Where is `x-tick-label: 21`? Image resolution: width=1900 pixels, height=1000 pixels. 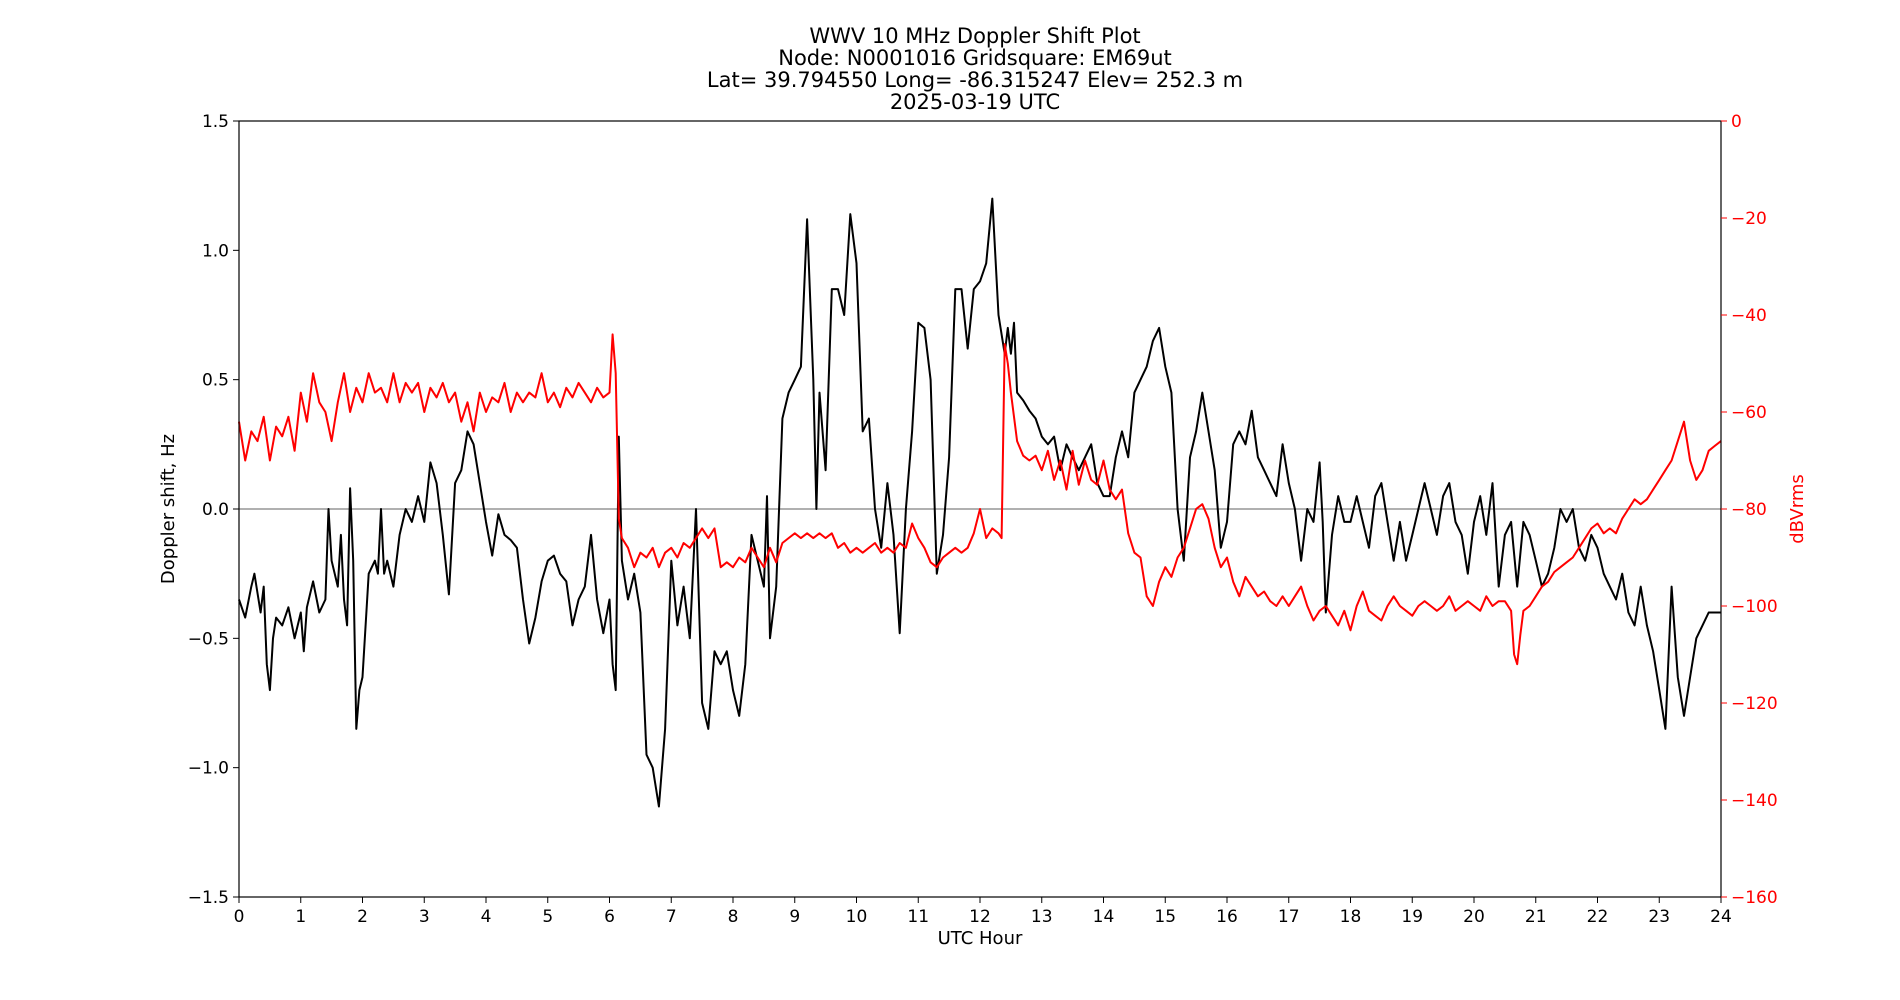 x-tick-label: 21 is located at coordinates (1536, 917).